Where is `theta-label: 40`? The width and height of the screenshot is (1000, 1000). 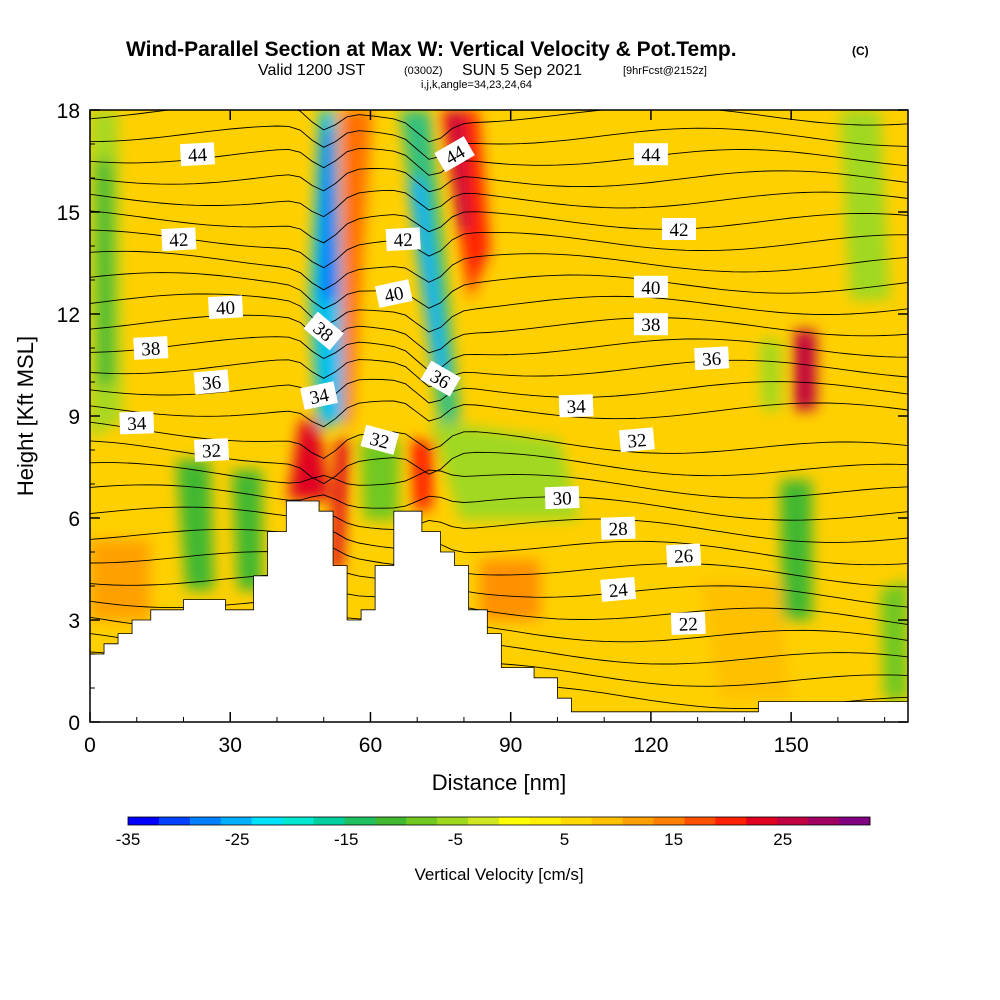 theta-label: 40 is located at coordinates (393, 293).